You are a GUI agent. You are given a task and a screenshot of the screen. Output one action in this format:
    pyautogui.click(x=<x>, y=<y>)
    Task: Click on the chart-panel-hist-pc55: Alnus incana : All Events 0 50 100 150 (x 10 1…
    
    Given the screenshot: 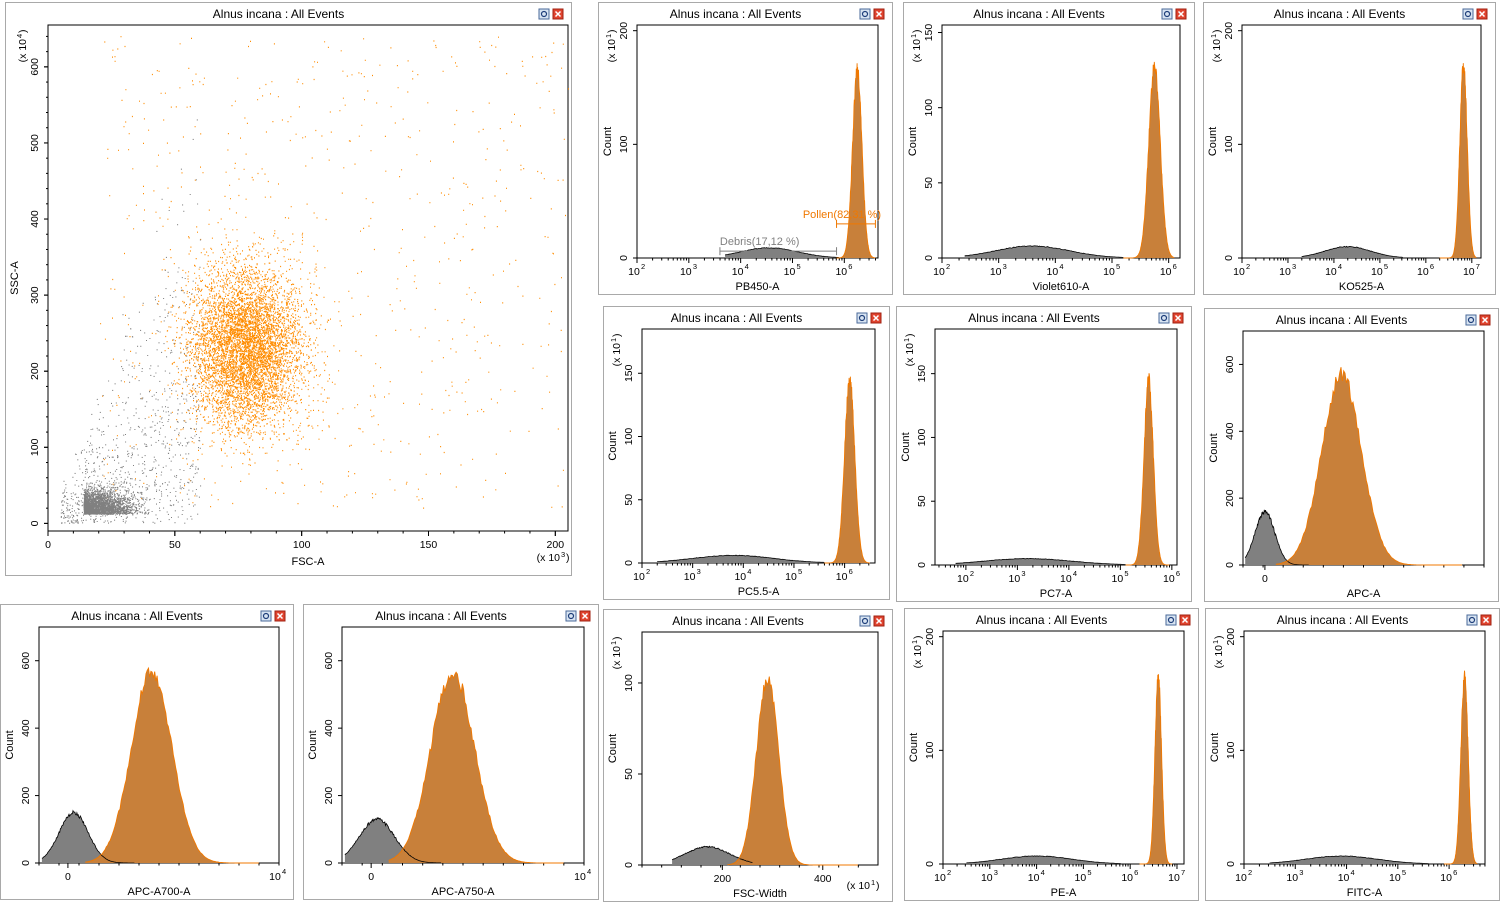 What is the action you would take?
    pyautogui.click(x=746, y=453)
    